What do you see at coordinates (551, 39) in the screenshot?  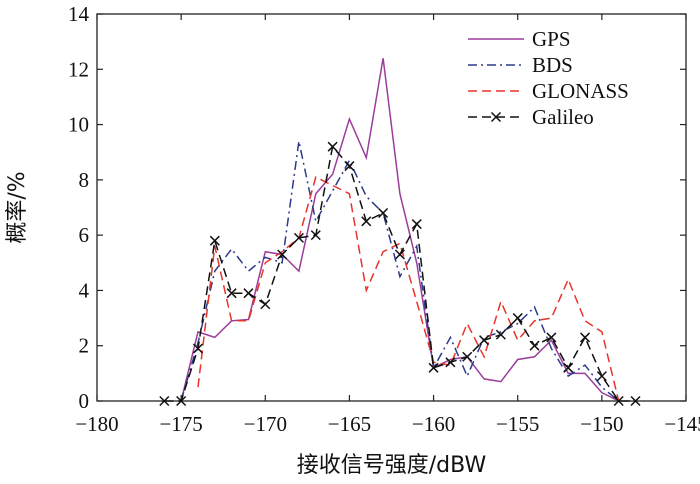 I see `legend-label-gps: GPS` at bounding box center [551, 39].